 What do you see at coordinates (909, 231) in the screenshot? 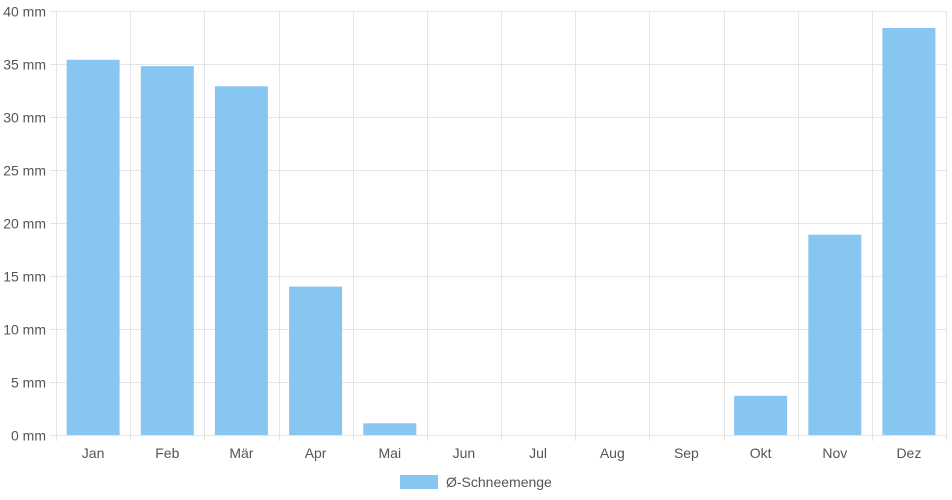
I see `bar-dez` at bounding box center [909, 231].